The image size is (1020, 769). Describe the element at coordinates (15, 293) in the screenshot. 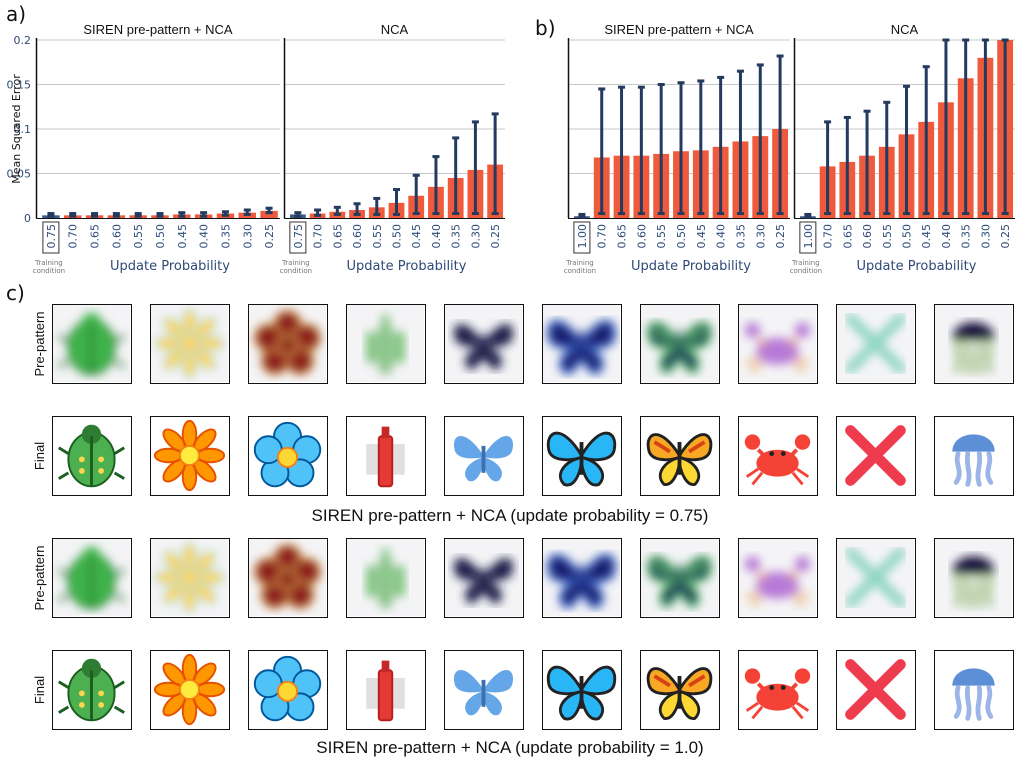

I see `panel-label-c: c)` at that location.